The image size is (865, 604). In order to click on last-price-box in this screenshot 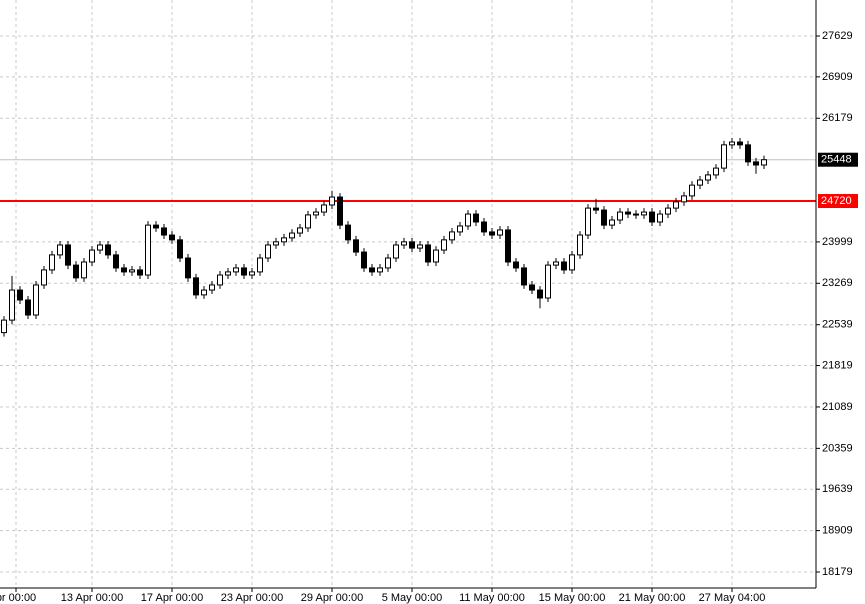, I will do `click(838, 159)`.